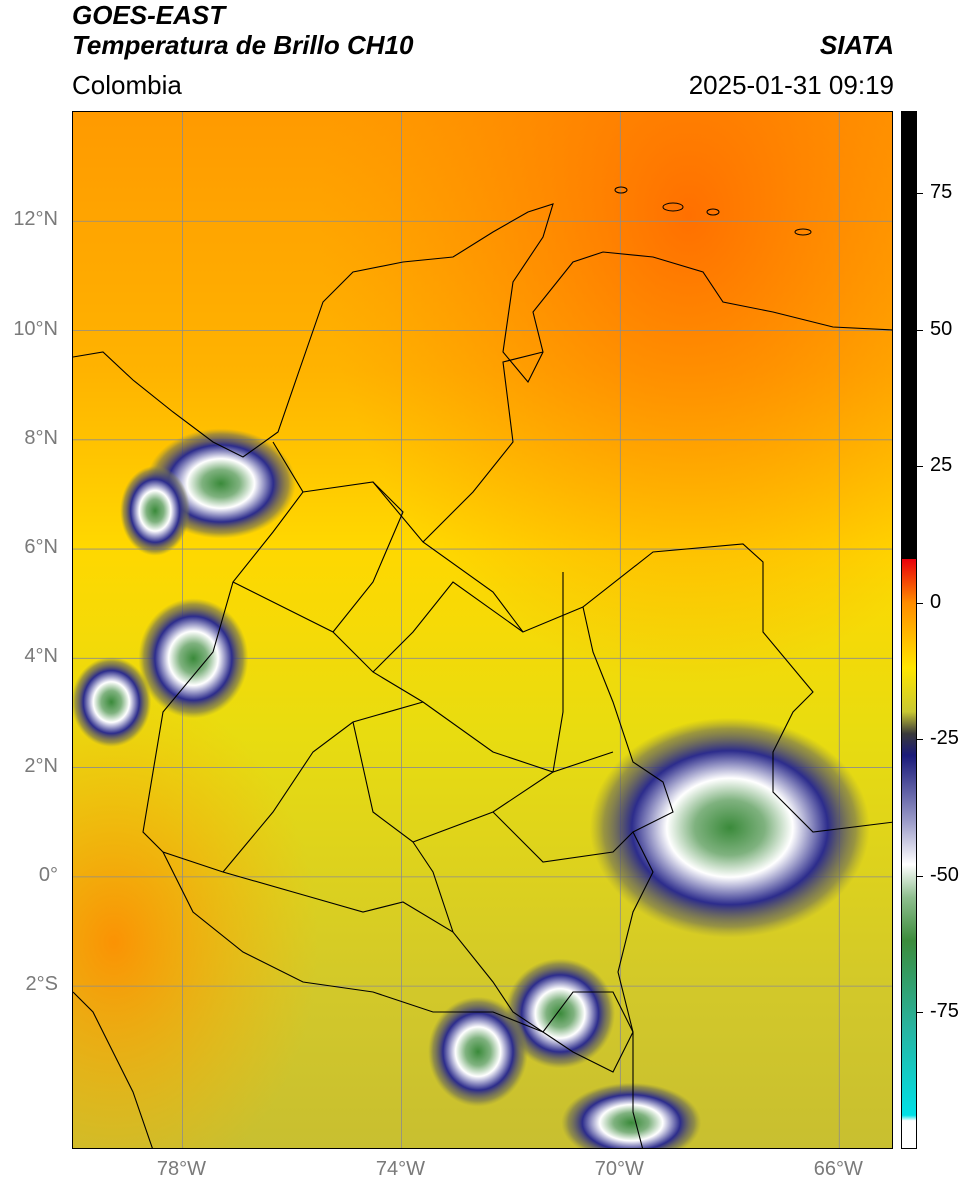 This screenshot has width=966, height=1190. What do you see at coordinates (149, 15) in the screenshot?
I see `satellite-title: GOES-EAST` at bounding box center [149, 15].